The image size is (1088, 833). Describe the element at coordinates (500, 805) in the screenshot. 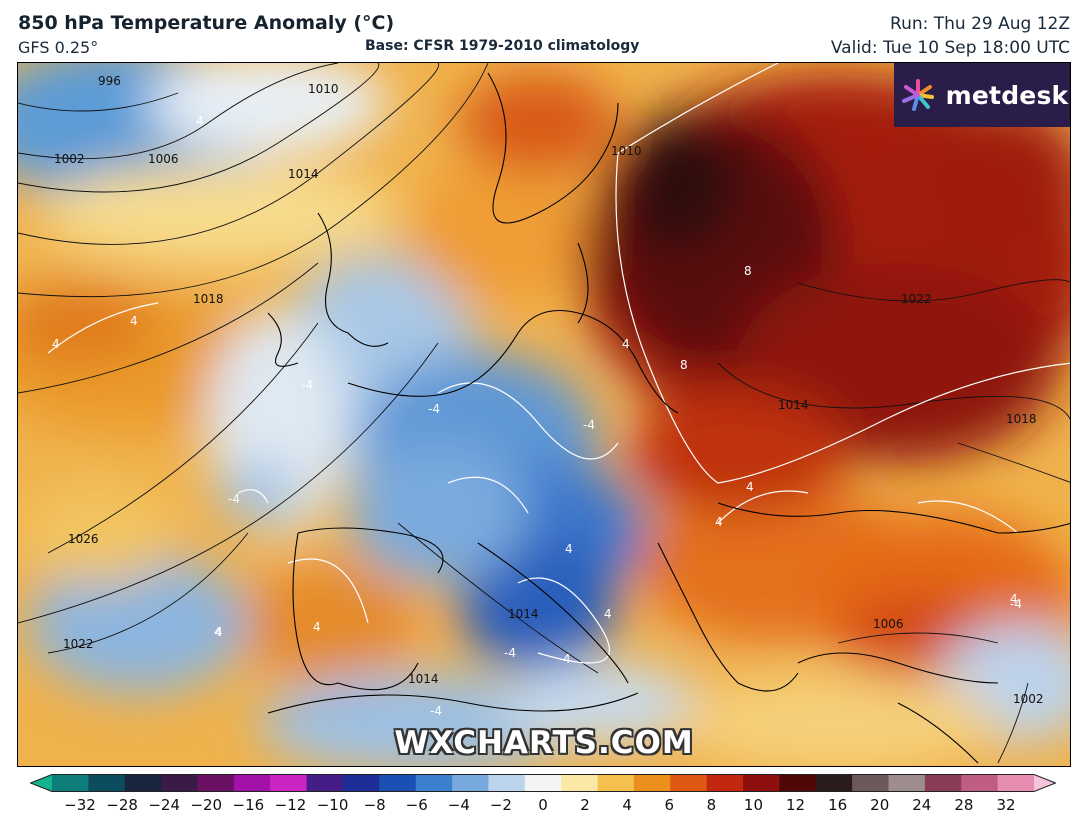

I see `colorbar-tick-label: −2` at that location.